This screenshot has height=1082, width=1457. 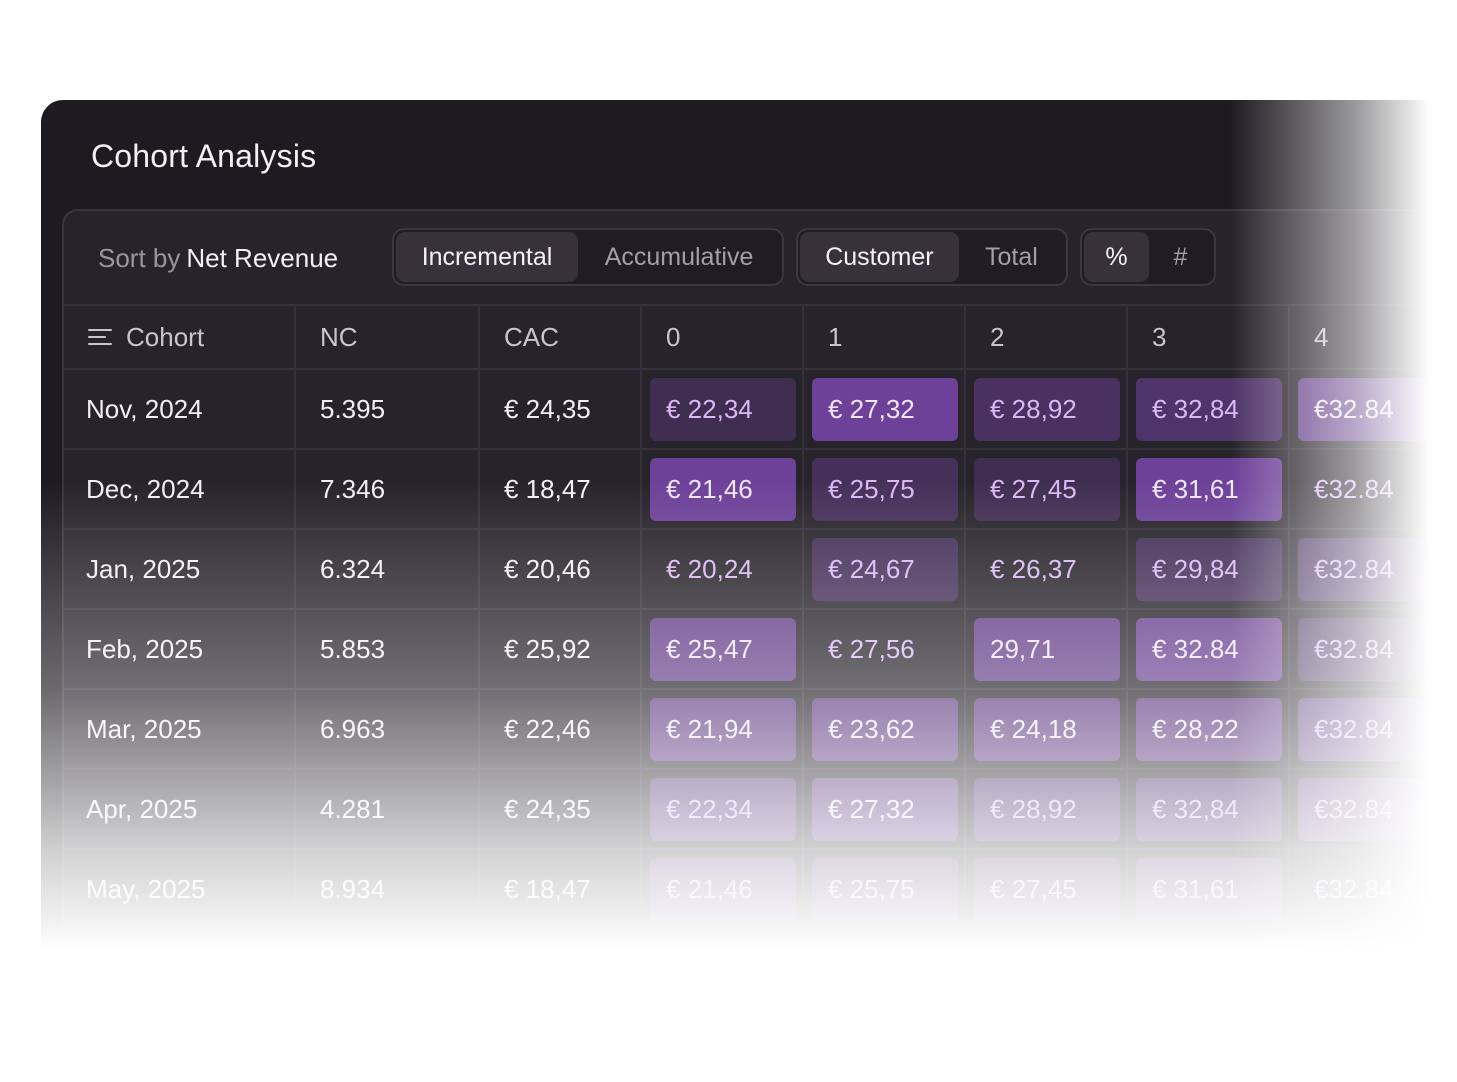 I want to click on table-header-row: Cohort NC CAC 0 1 2 3 4, so click(x=760, y=336).